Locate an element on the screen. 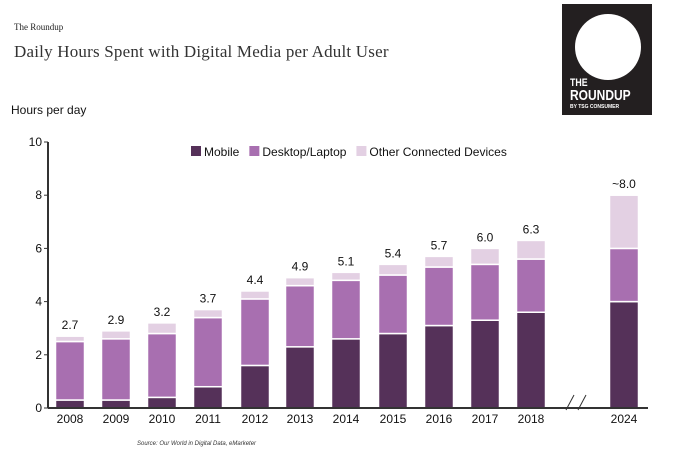 Image resolution: width=675 pixels, height=475 pixels. legend-label: Other Connected Devices is located at coordinates (437, 152).